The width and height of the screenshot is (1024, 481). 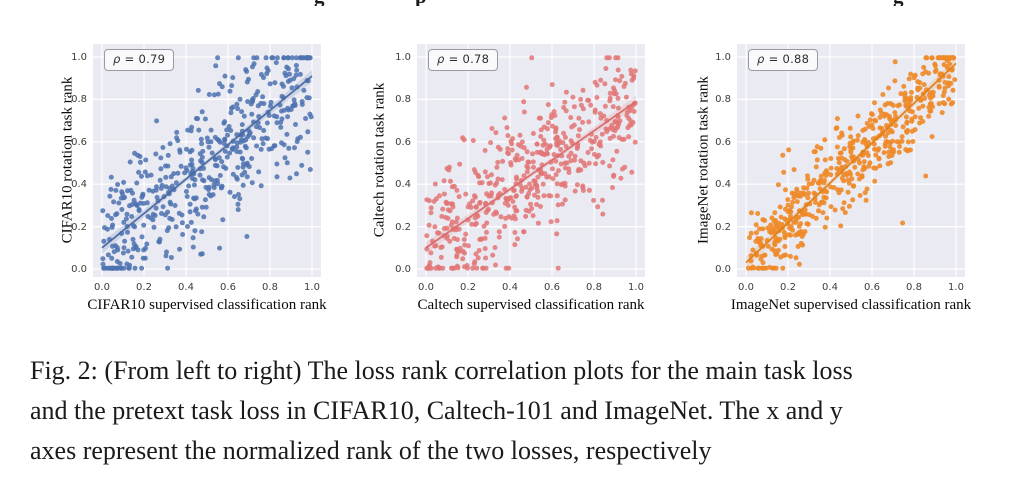 I want to click on x-tick-label: 0.0, so click(x=102, y=287).